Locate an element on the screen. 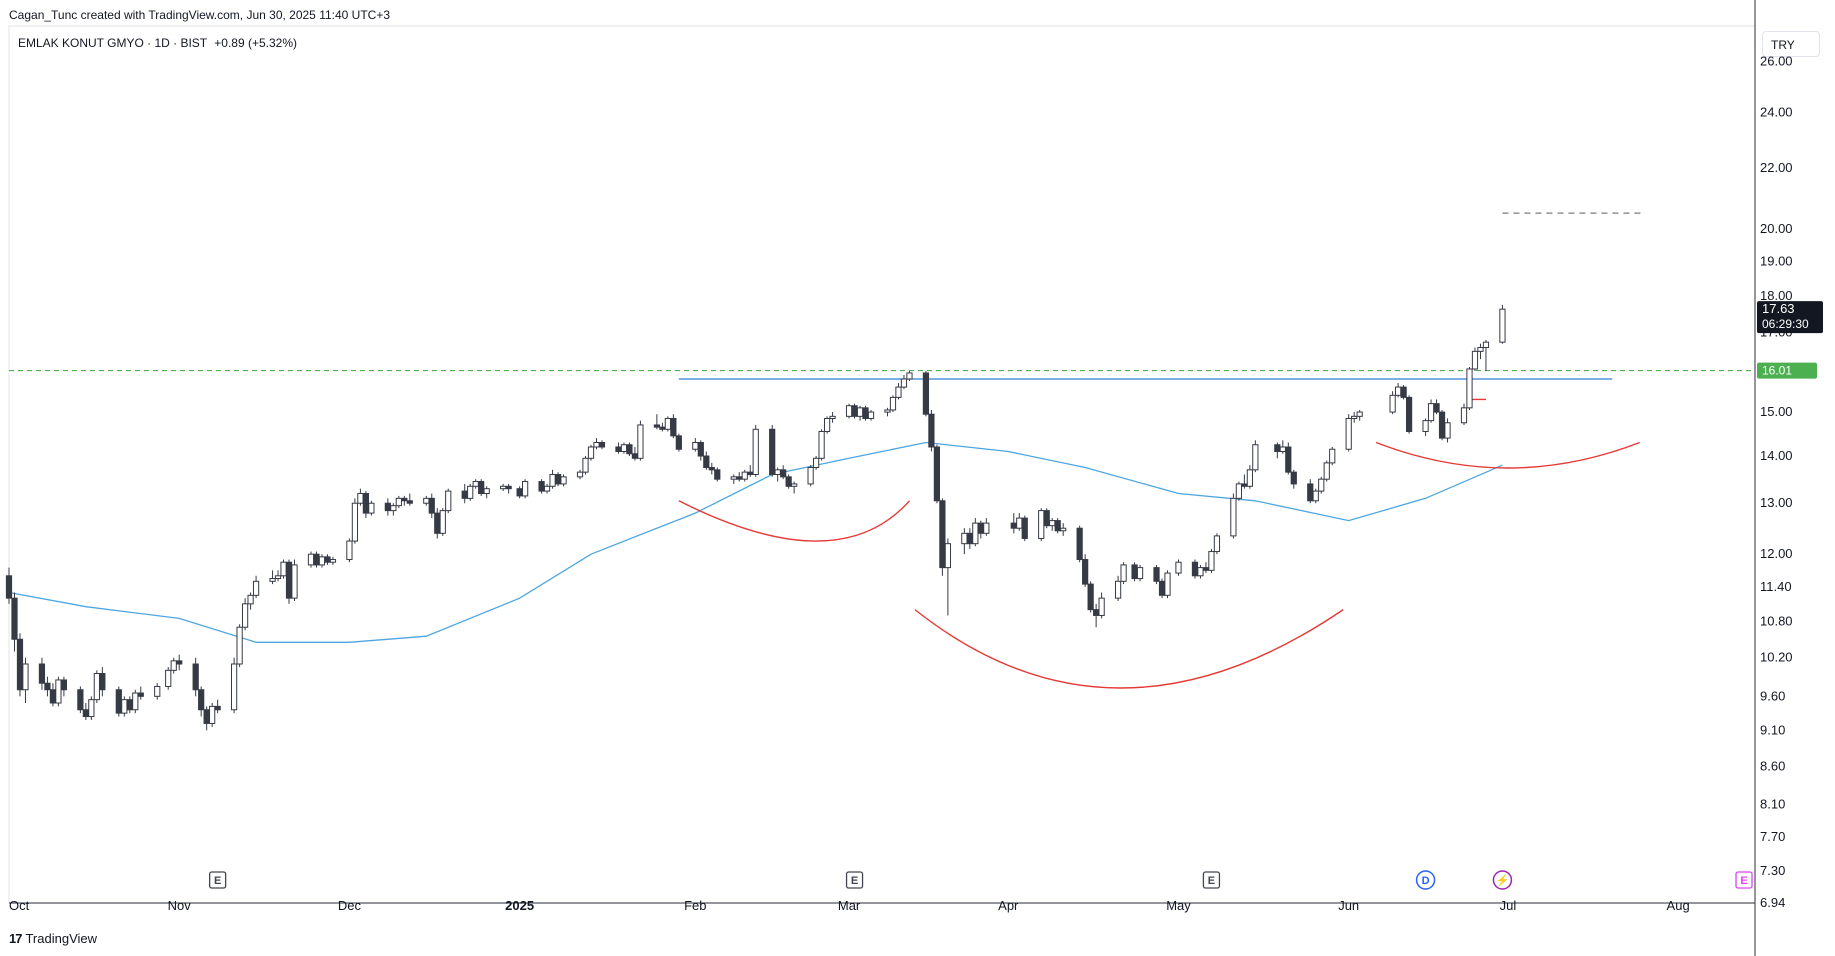 This screenshot has height=956, width=1835. x-tick-label: Oct is located at coordinates (19, 905).